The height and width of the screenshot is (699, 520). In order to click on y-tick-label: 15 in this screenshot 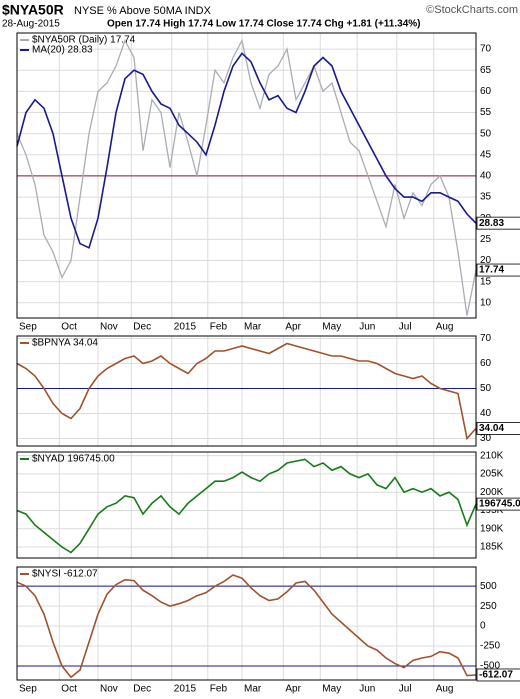, I will do `click(486, 281)`.